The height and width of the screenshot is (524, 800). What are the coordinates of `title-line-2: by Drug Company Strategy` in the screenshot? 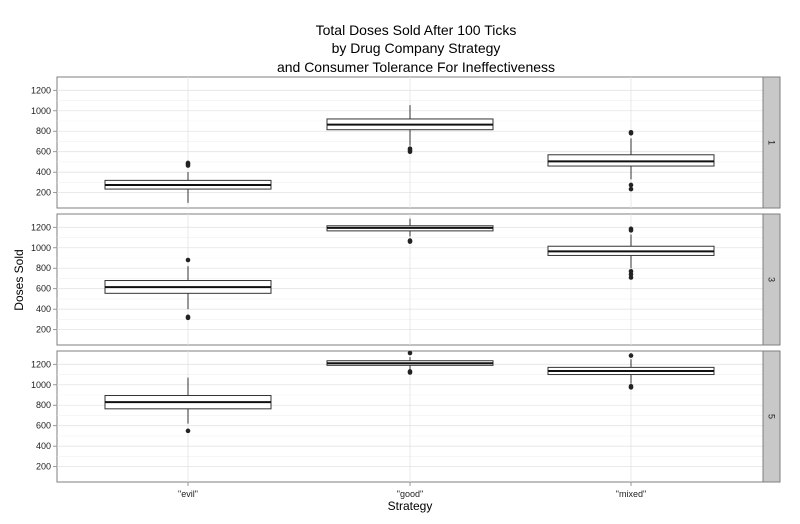 It's located at (416, 48).